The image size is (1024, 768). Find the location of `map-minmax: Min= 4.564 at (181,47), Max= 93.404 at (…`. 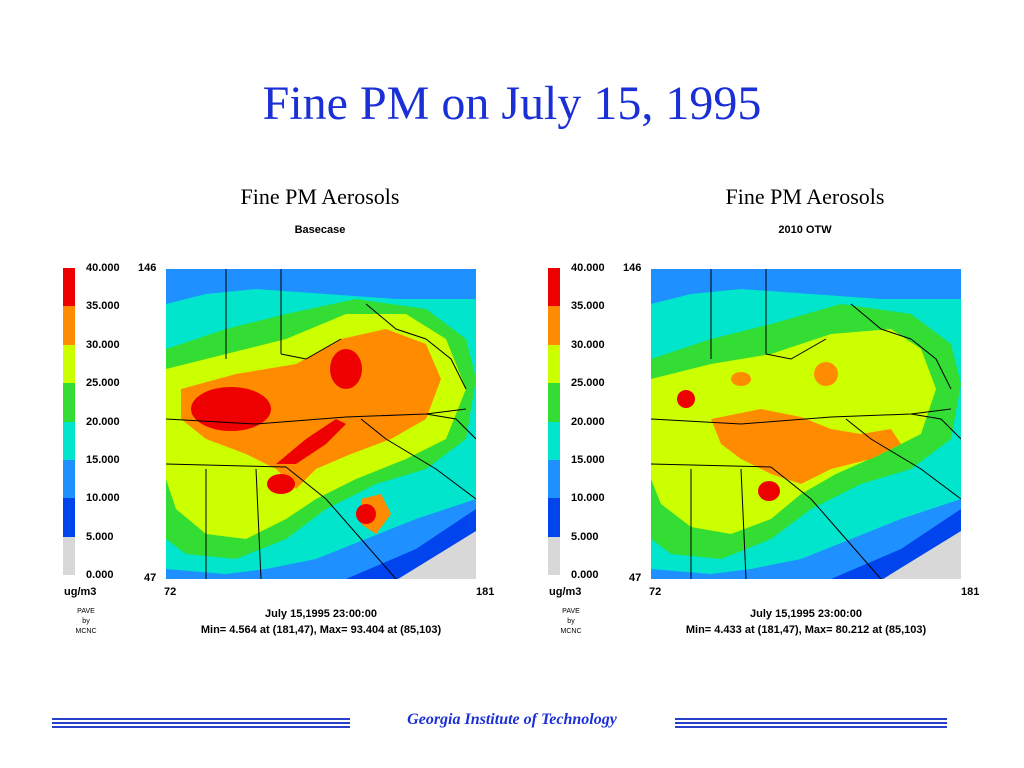

map-minmax: Min= 4.564 at (181,47), Max= 93.404 at (… is located at coordinates (321, 630).